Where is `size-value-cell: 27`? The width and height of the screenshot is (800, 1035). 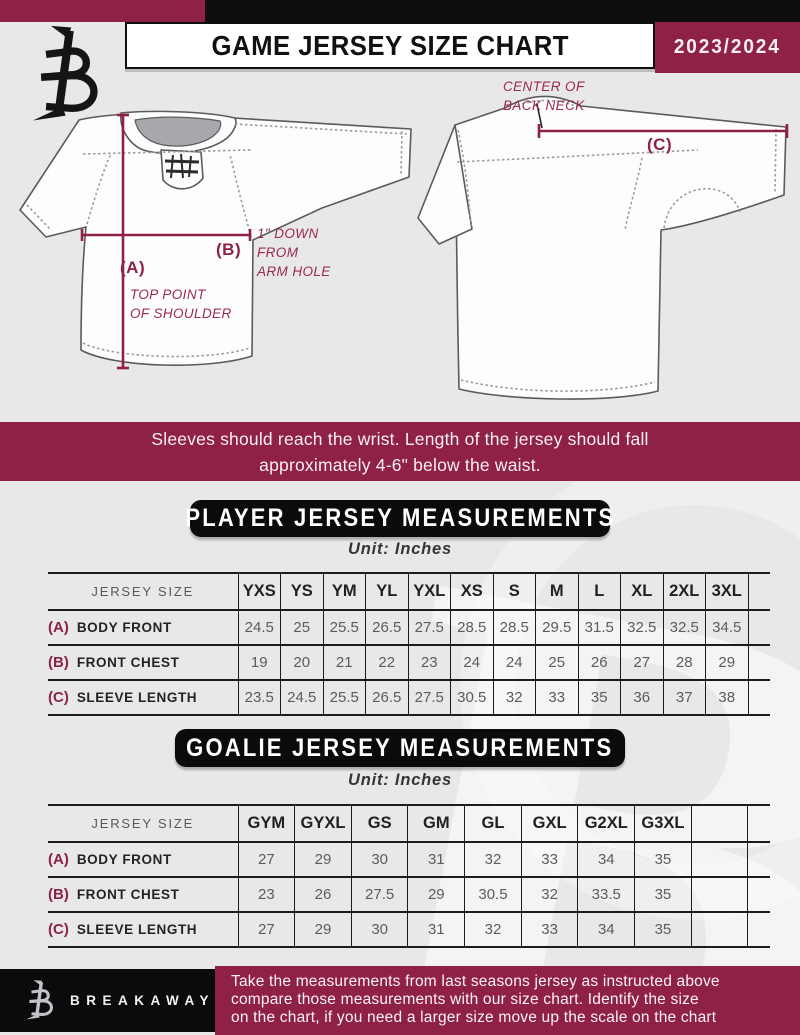 size-value-cell: 27 is located at coordinates (266, 929).